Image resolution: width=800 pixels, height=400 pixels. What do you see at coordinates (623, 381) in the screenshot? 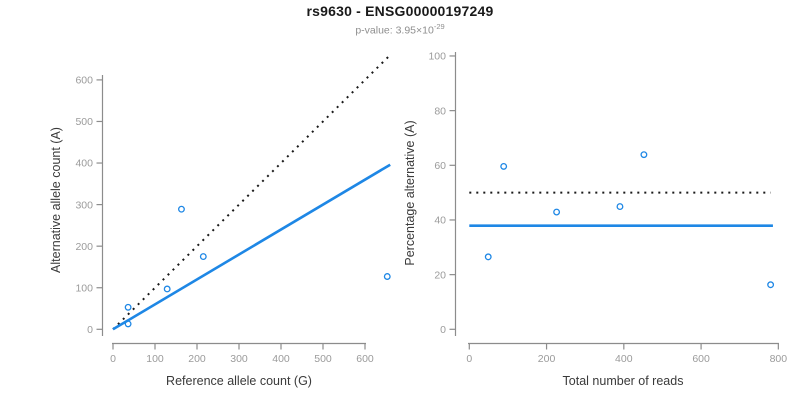
I see `x-axis-title: Total number of reads` at bounding box center [623, 381].